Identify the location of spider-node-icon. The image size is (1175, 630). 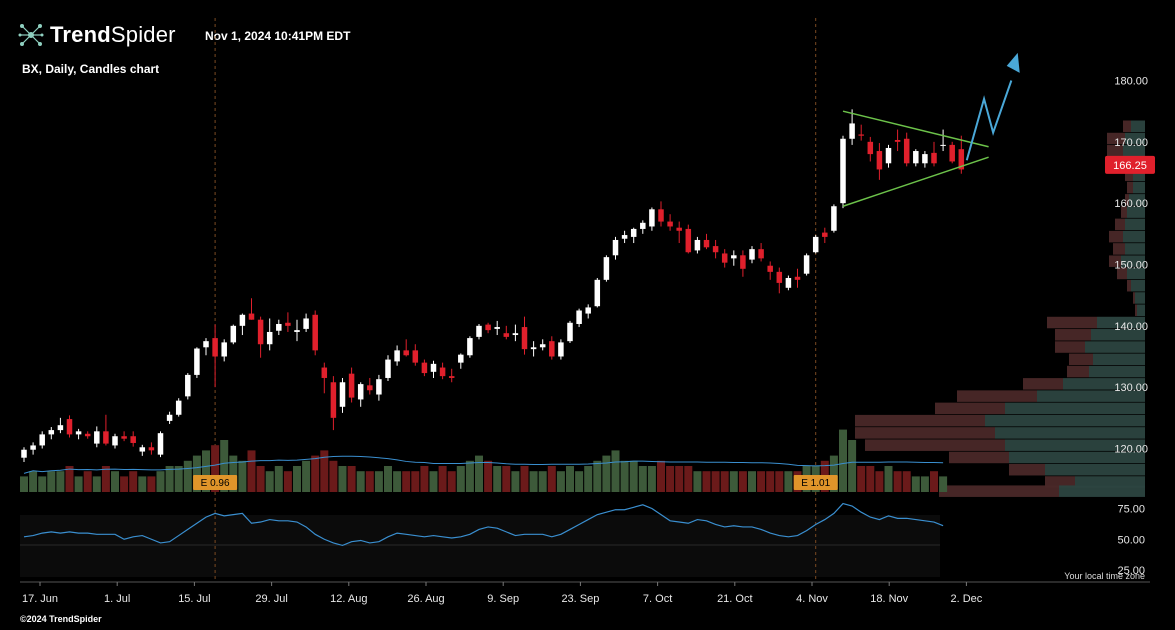
(31, 35).